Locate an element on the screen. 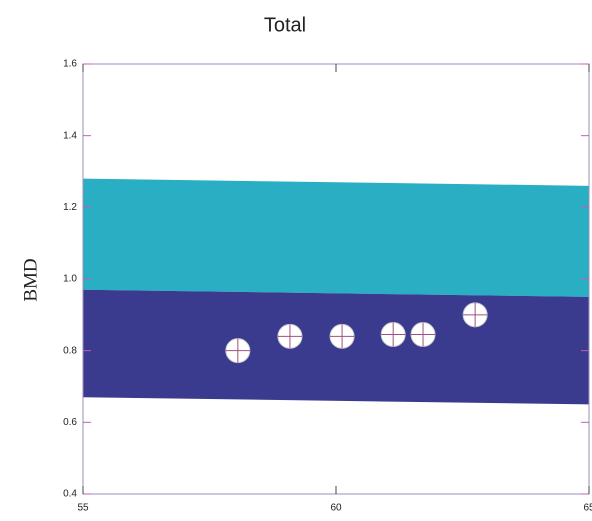 This screenshot has width=592, height=521. y-tick-label: 0.8 is located at coordinates (70, 350).